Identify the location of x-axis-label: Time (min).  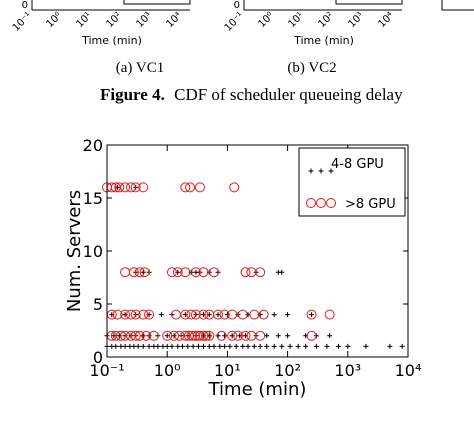
(111, 40).